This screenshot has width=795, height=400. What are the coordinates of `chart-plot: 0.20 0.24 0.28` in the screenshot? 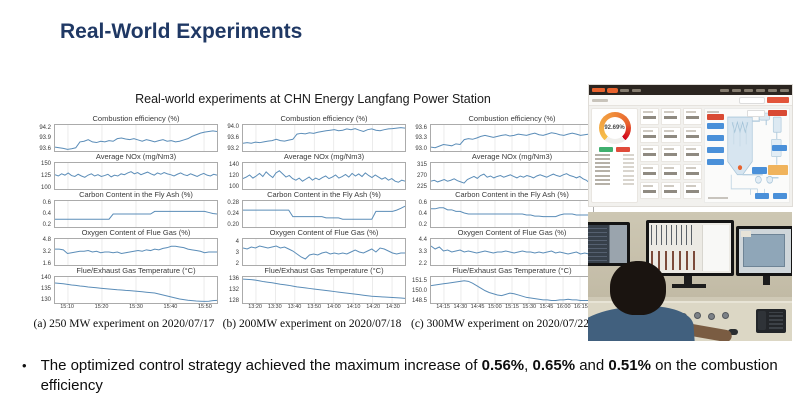 It's located at (316, 214).